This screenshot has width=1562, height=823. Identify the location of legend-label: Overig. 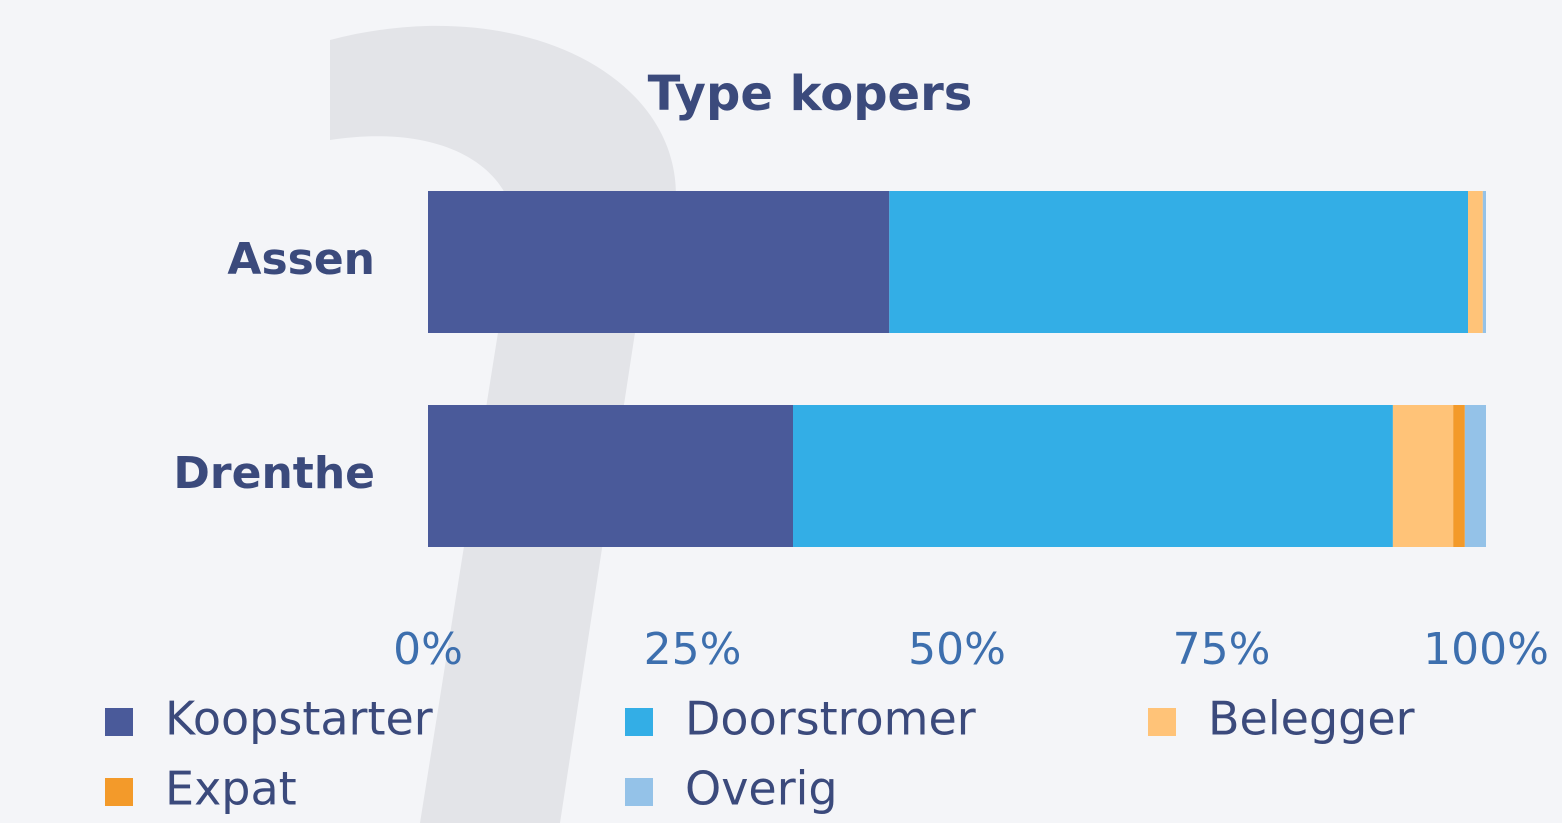
(761, 789).